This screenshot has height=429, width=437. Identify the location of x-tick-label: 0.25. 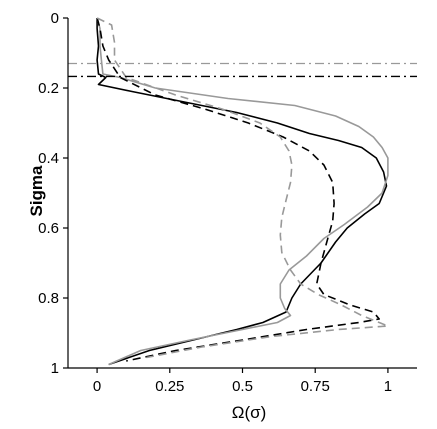
(169, 386).